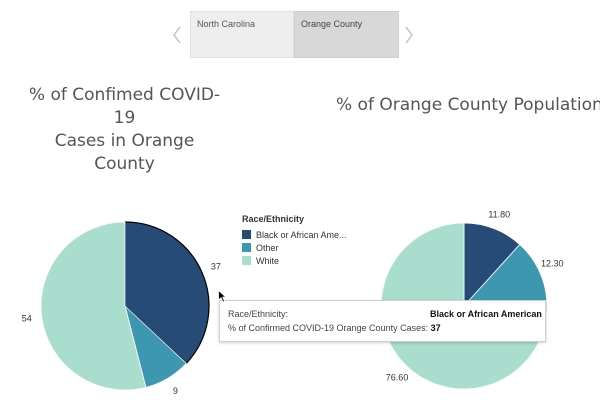 This screenshot has height=410, width=600. I want to click on tab-north-carolina: North Carolina, so click(242, 34).